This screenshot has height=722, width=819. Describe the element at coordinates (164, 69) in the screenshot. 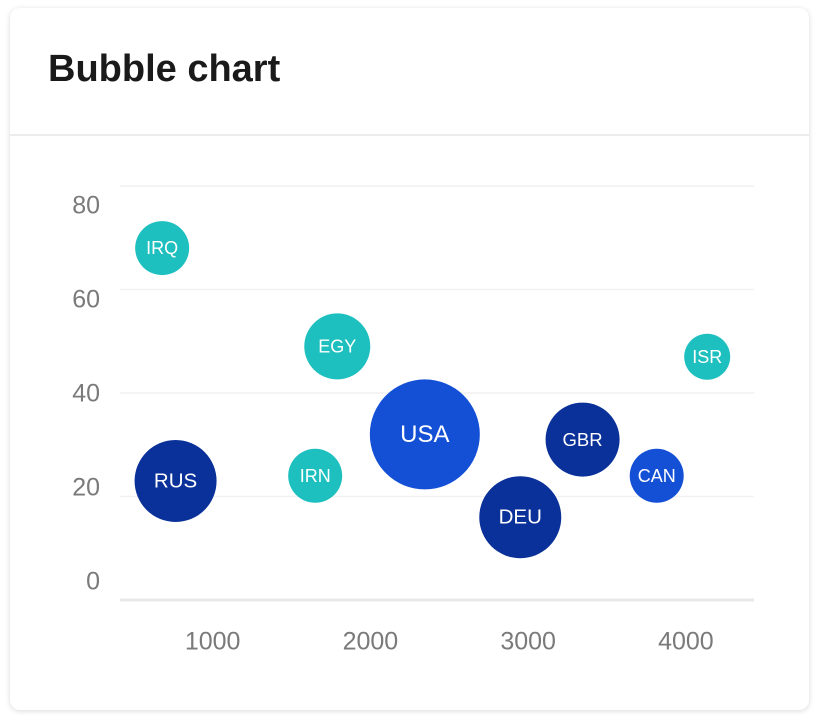

I see `card-title: Bubble chart` at that location.